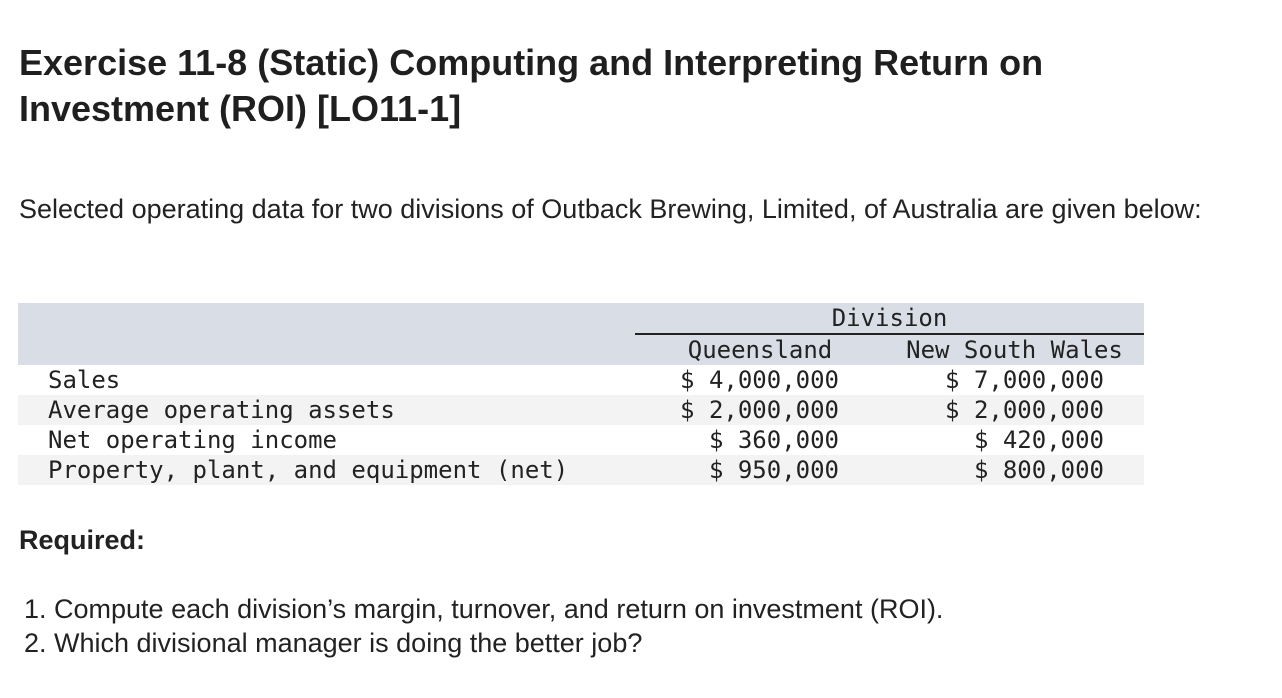  Describe the element at coordinates (1014, 350) in the screenshot. I see `column-header-new-south-wales: New South Wales` at that location.